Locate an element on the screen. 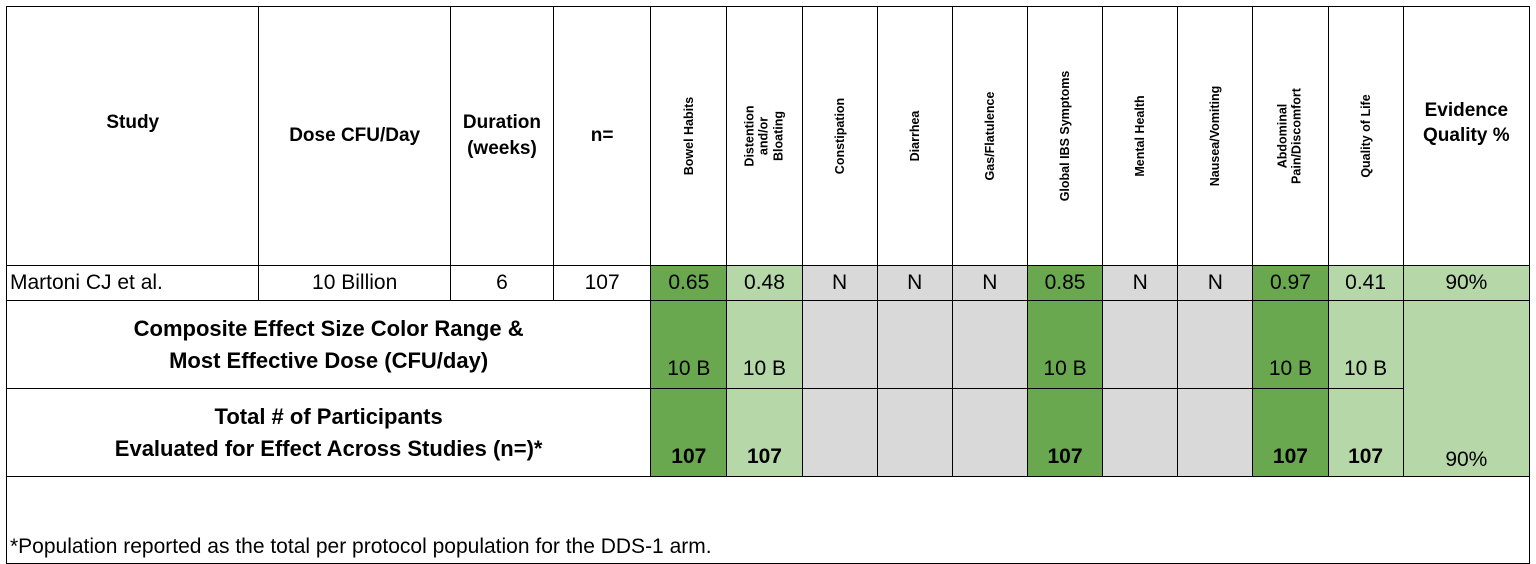 The image size is (1536, 564). cell-study: Martoni CJ et al. is located at coordinates (132, 283).